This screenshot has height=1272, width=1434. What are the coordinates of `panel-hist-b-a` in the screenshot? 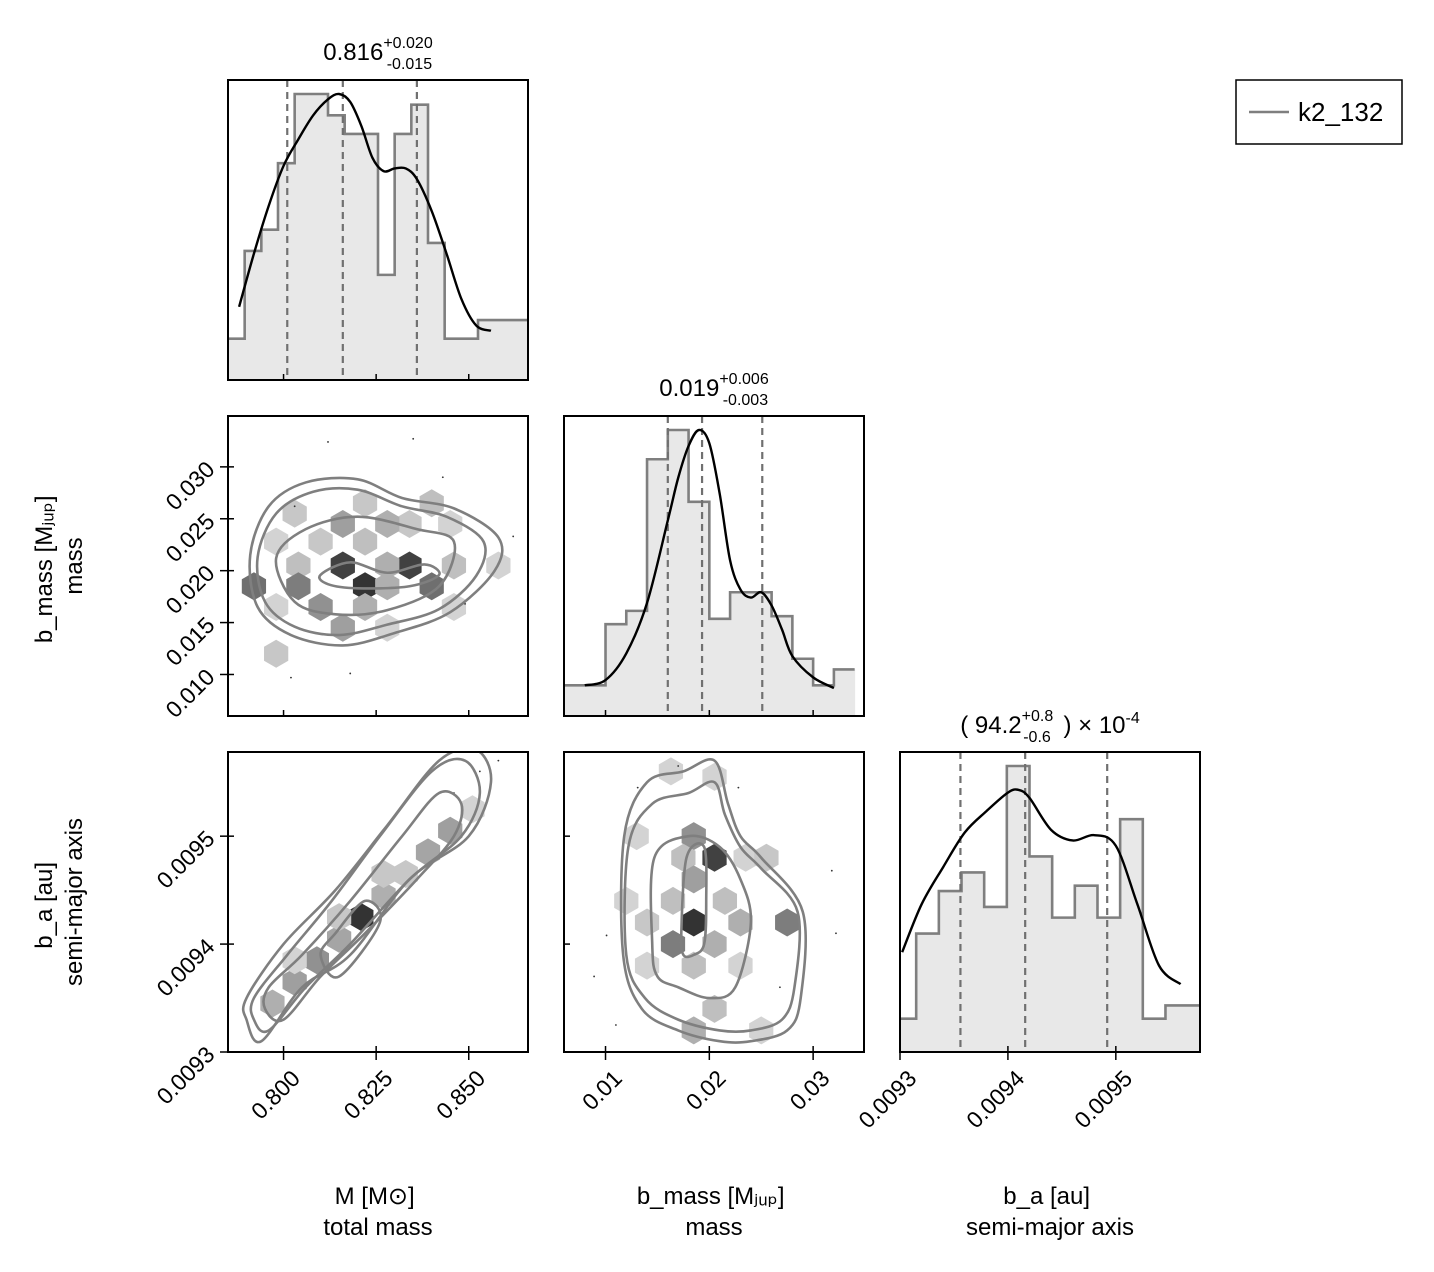 It's located at (1050, 902).